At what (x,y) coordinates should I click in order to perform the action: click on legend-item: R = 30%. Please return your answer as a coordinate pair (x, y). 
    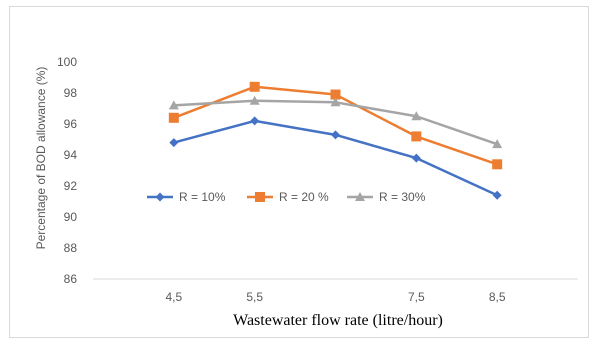
    Looking at the image, I should click on (386, 197).